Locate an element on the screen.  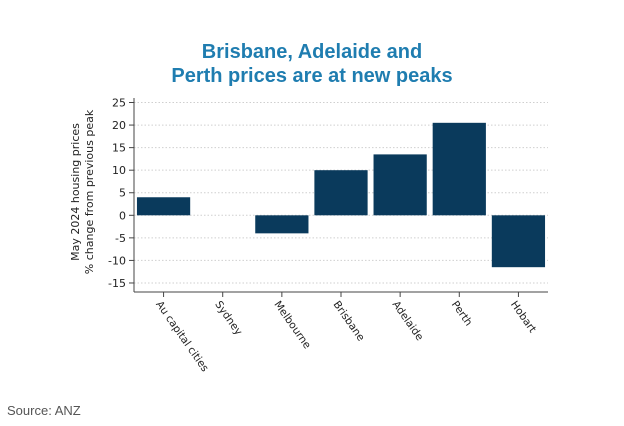
x-tick-label: Perth is located at coordinates (462, 313).